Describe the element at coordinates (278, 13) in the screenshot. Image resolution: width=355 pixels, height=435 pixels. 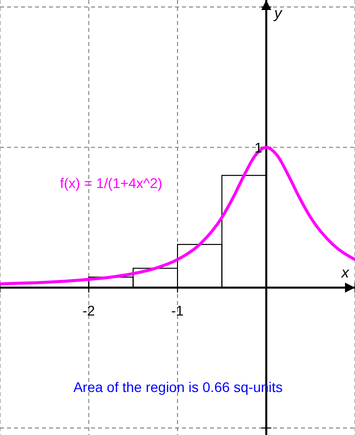
I see `text: y` at that location.